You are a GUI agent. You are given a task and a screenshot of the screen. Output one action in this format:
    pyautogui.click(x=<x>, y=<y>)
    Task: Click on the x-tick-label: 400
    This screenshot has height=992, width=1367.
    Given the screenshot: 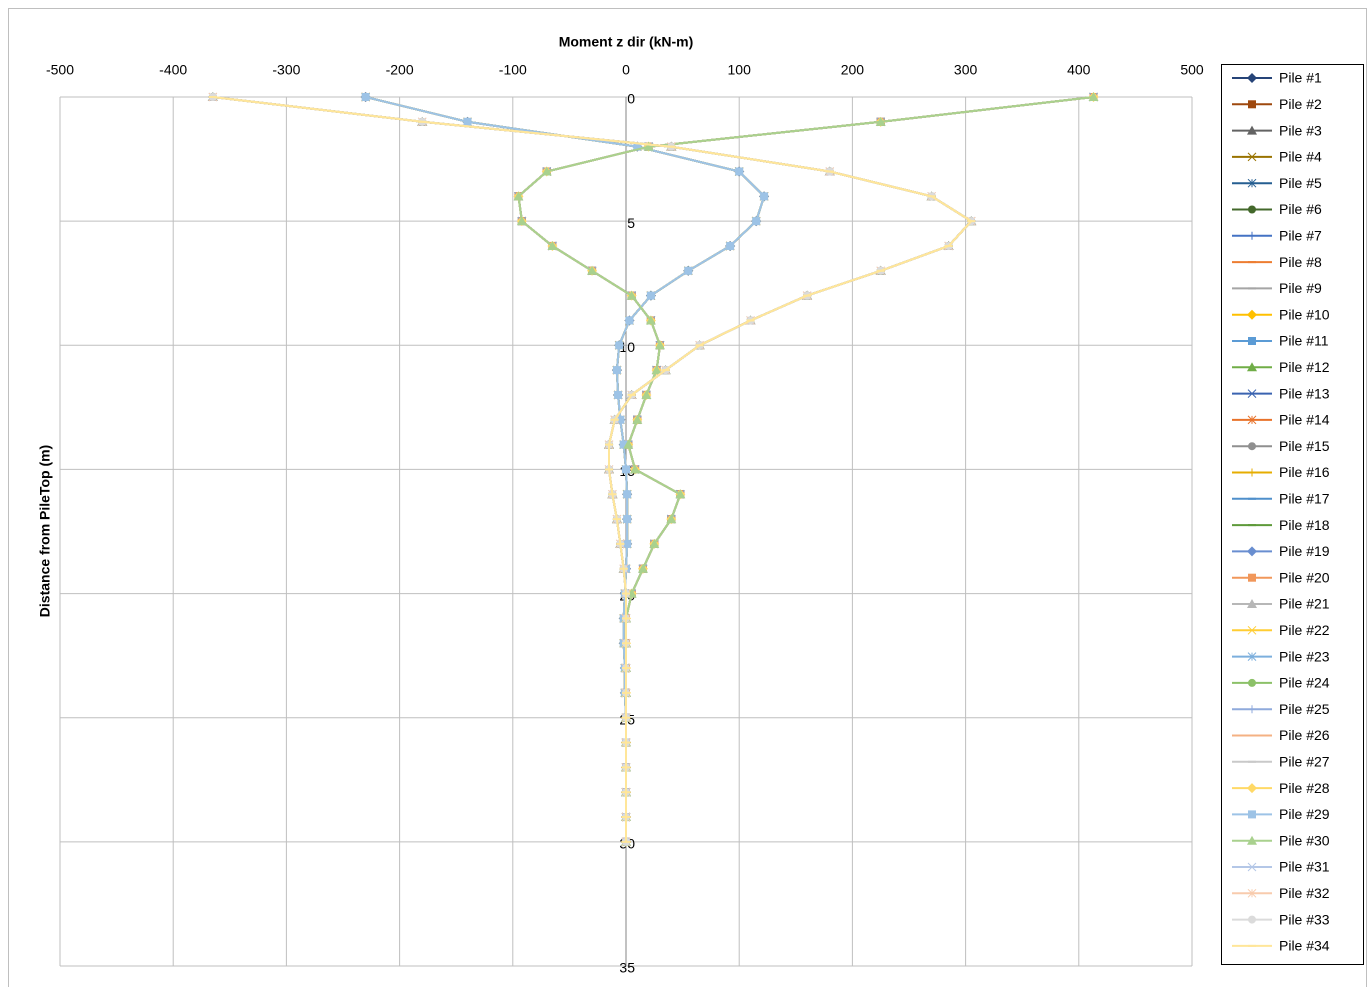 What is the action you would take?
    pyautogui.click(x=1079, y=70)
    